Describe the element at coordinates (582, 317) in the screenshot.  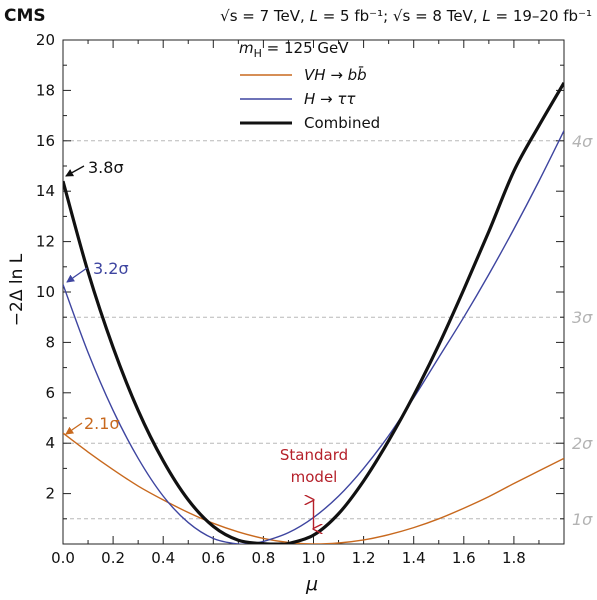
I see `sigma-label: 3σ` at that location.